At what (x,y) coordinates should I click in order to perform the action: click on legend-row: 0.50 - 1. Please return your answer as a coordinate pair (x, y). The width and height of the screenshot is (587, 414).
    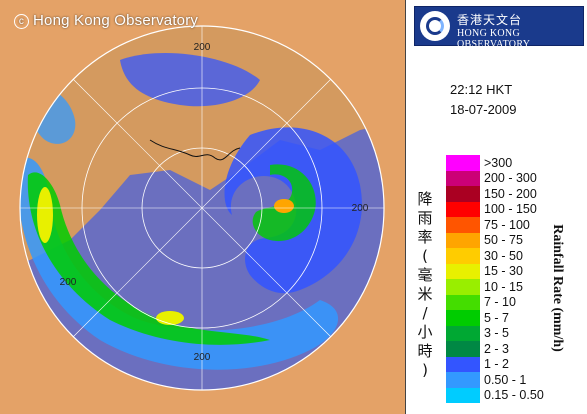
    Looking at the image, I should click on (496, 380).